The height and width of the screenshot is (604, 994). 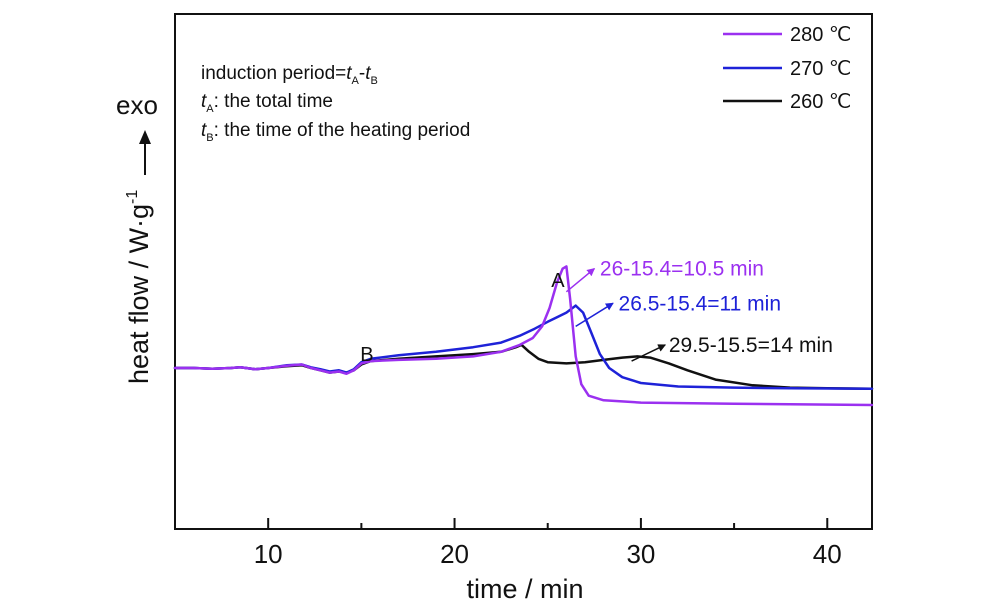 What do you see at coordinates (640, 554) in the screenshot?
I see `x-tick-label: 30` at bounding box center [640, 554].